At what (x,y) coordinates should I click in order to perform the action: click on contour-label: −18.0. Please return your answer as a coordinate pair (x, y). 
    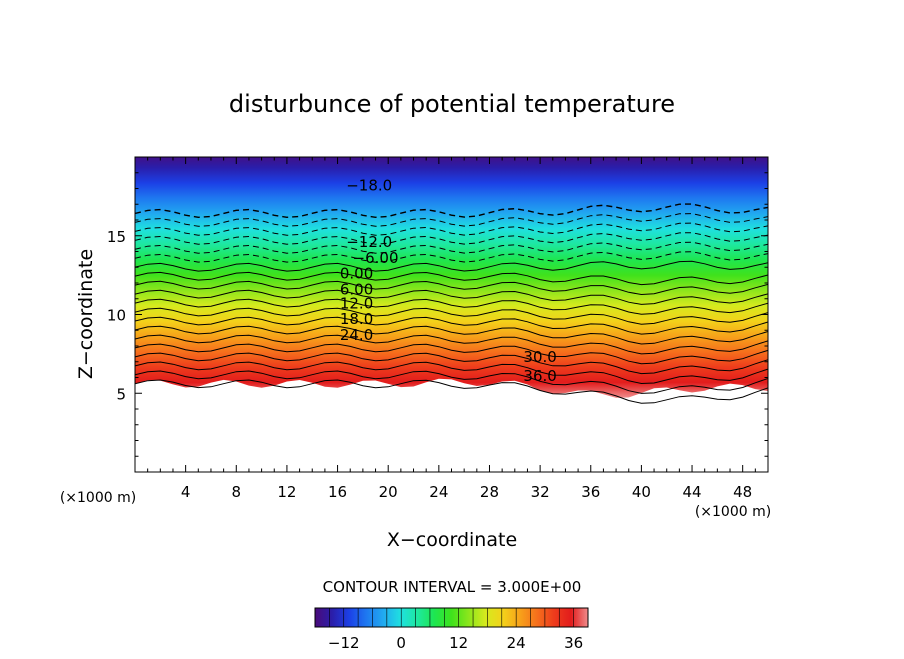
    Looking at the image, I should click on (369, 185).